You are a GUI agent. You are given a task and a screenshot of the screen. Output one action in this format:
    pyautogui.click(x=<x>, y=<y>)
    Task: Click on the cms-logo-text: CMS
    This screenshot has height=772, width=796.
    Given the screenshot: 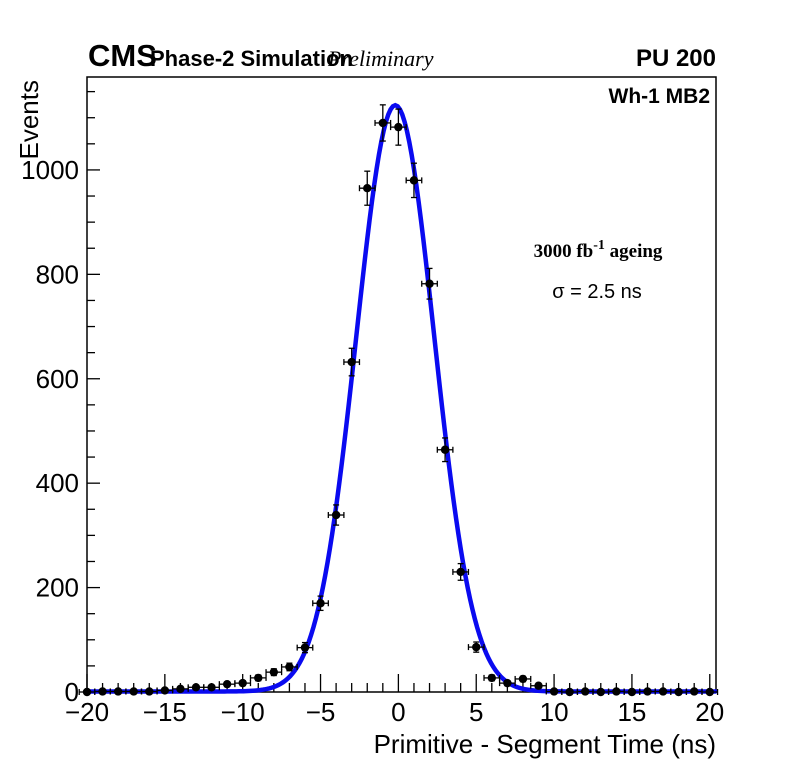 What is the action you would take?
    pyautogui.click(x=122, y=55)
    